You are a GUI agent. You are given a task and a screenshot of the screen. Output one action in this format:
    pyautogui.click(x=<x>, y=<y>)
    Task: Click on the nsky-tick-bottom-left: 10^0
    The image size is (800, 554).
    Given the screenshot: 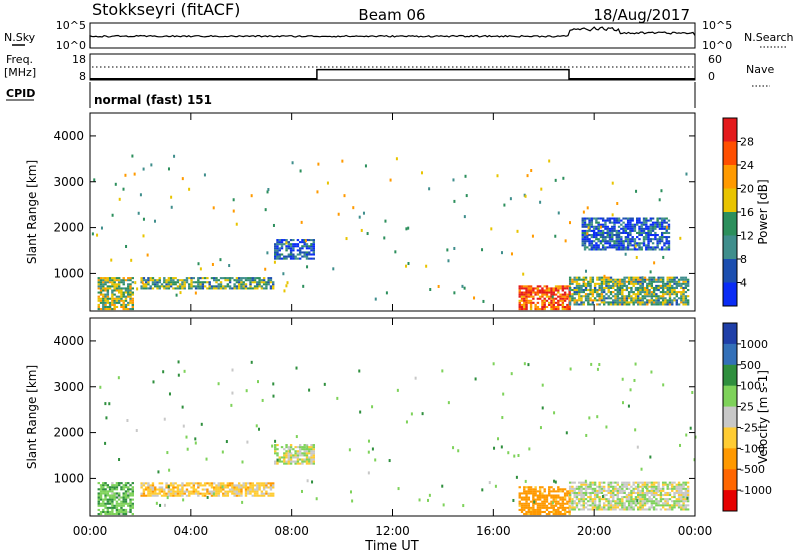 What is the action you would take?
    pyautogui.click(x=71, y=45)
    